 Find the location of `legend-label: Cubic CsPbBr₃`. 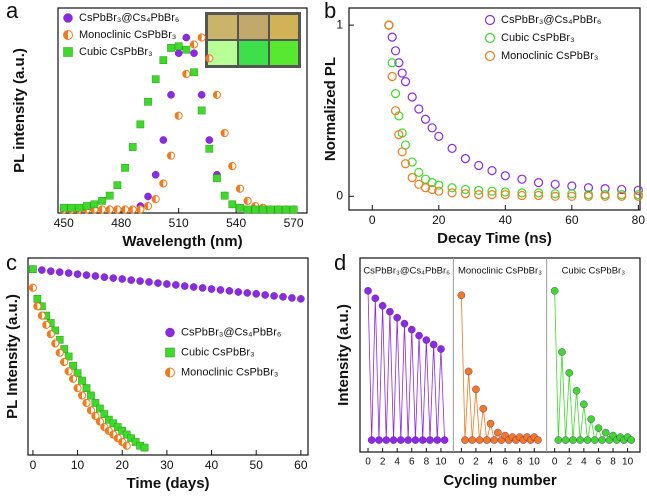

legend-label: Cubic CsPbBr₃ is located at coordinates (116, 52).